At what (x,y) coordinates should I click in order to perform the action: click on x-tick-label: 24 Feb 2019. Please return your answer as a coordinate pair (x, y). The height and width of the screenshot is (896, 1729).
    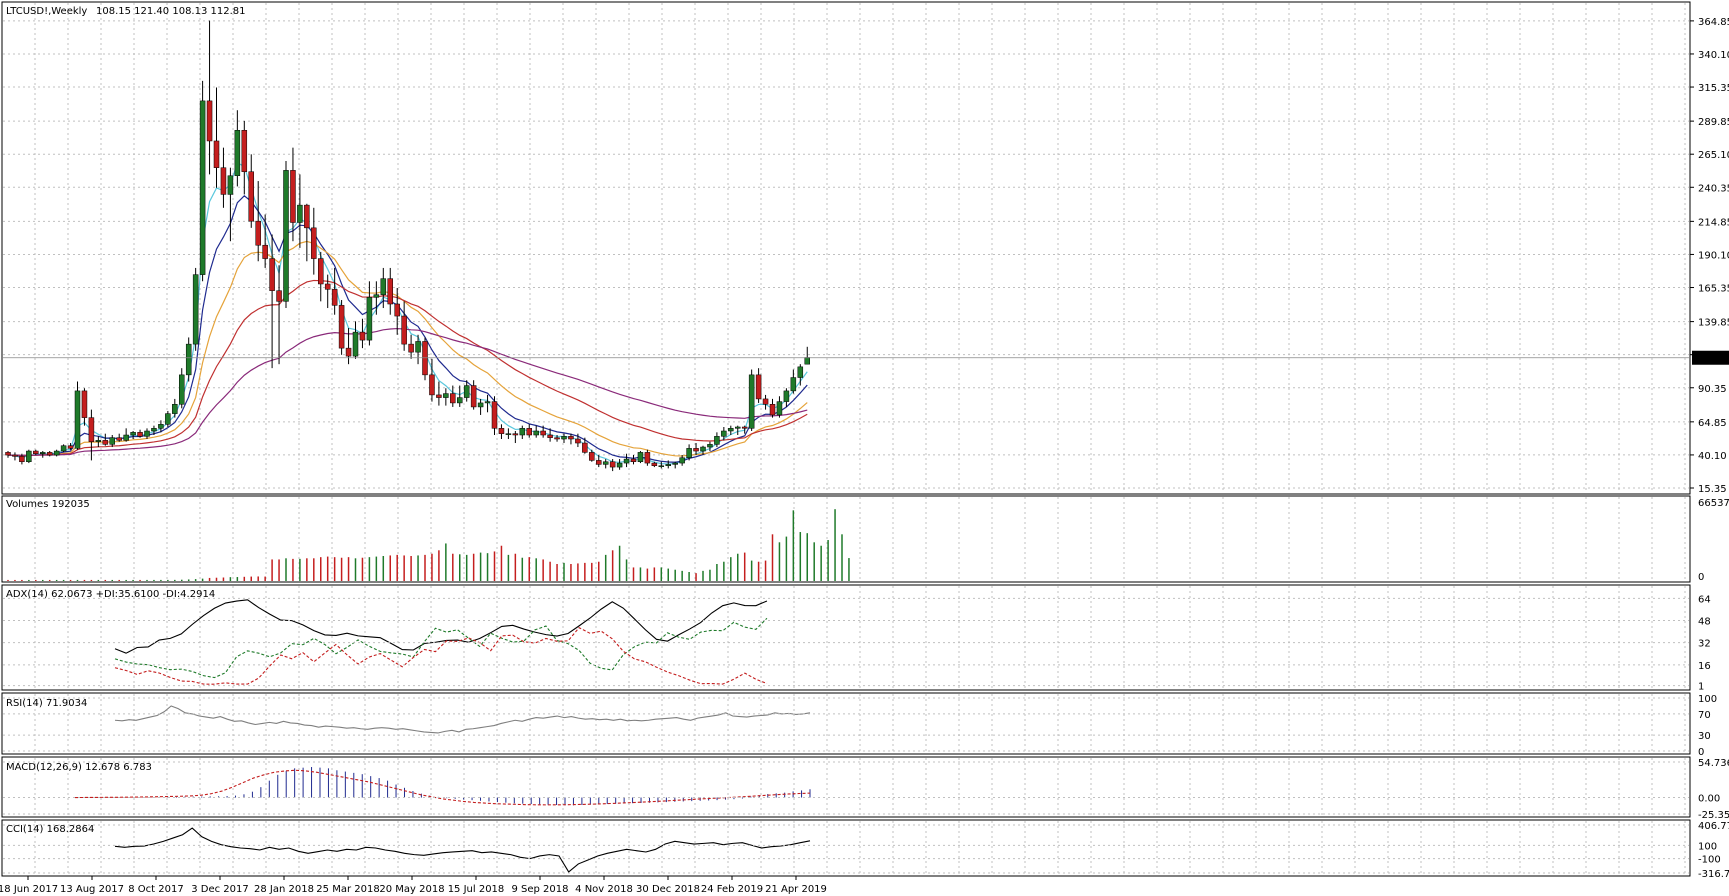
    Looking at the image, I should click on (732, 889).